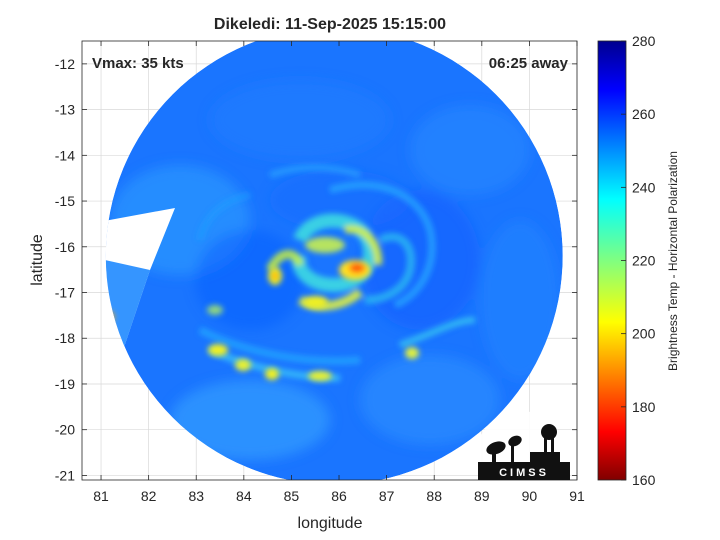 The height and width of the screenshot is (540, 720). I want to click on y-tick-label: -20, so click(65, 430).